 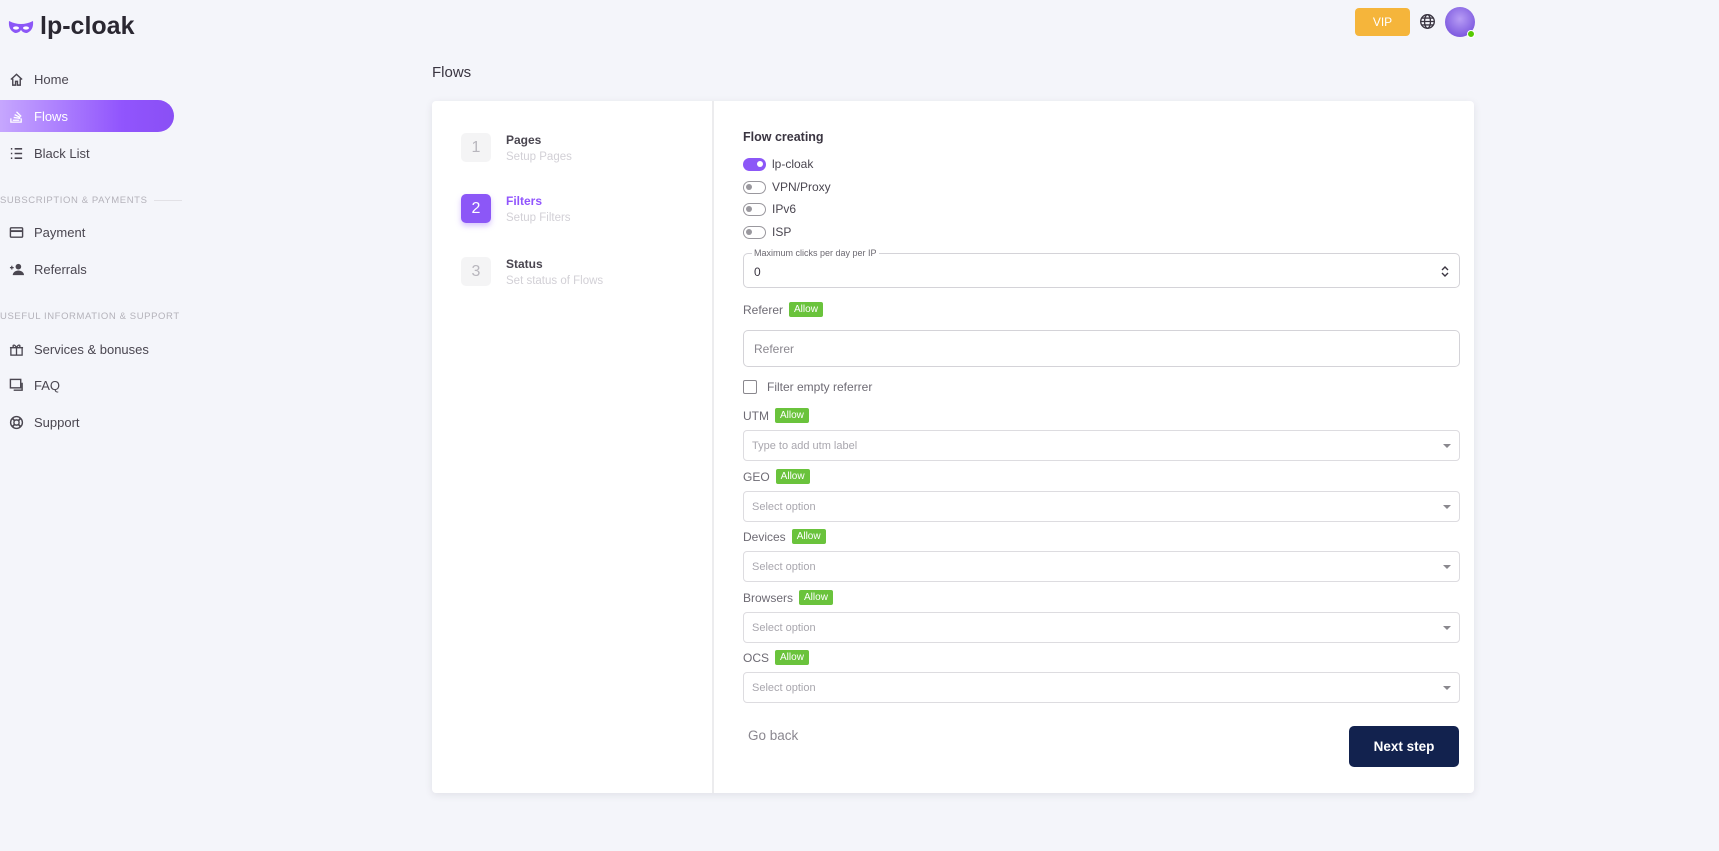 I want to click on credit-card-icon, so click(x=16, y=232).